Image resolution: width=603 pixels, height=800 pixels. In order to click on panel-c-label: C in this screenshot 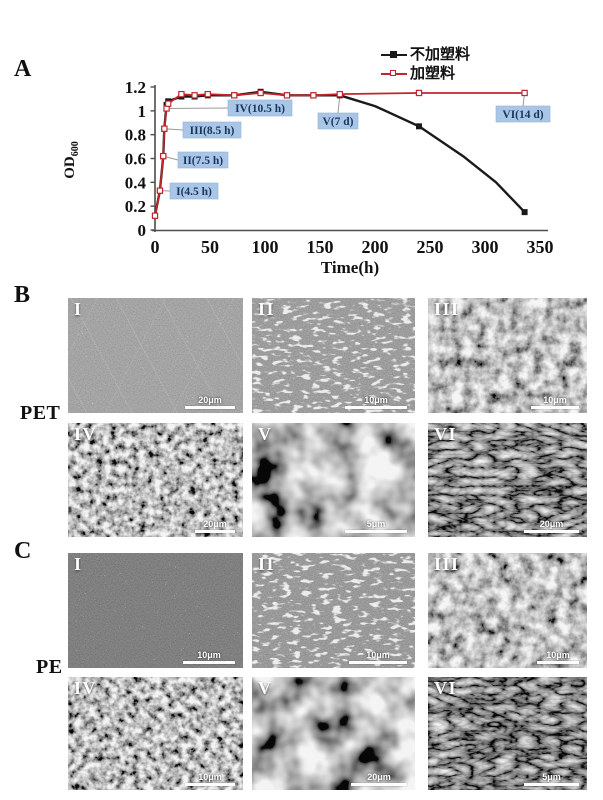, I will do `click(23, 551)`.